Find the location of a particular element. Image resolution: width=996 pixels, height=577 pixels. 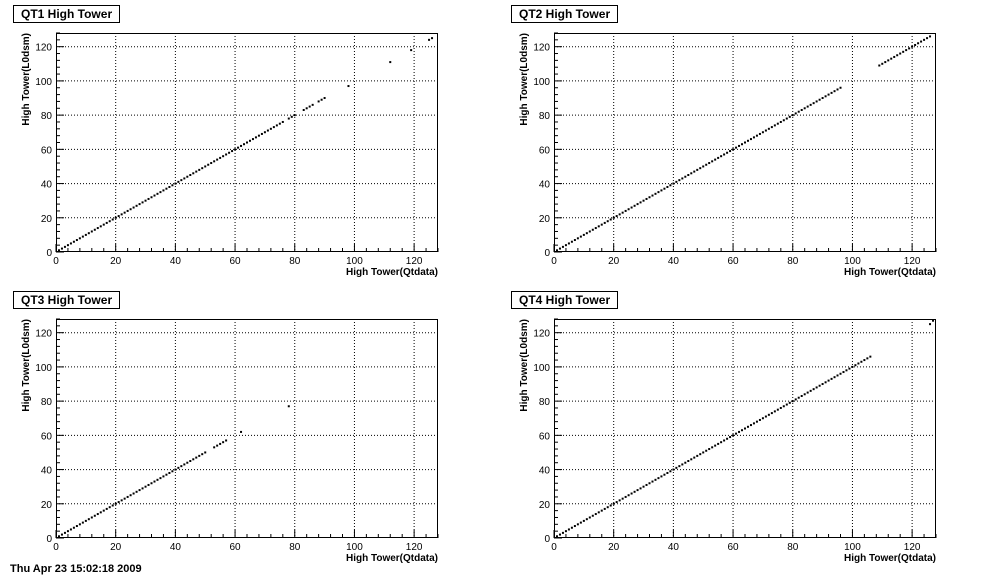

x-tick-label: 120 is located at coordinates (912, 547).